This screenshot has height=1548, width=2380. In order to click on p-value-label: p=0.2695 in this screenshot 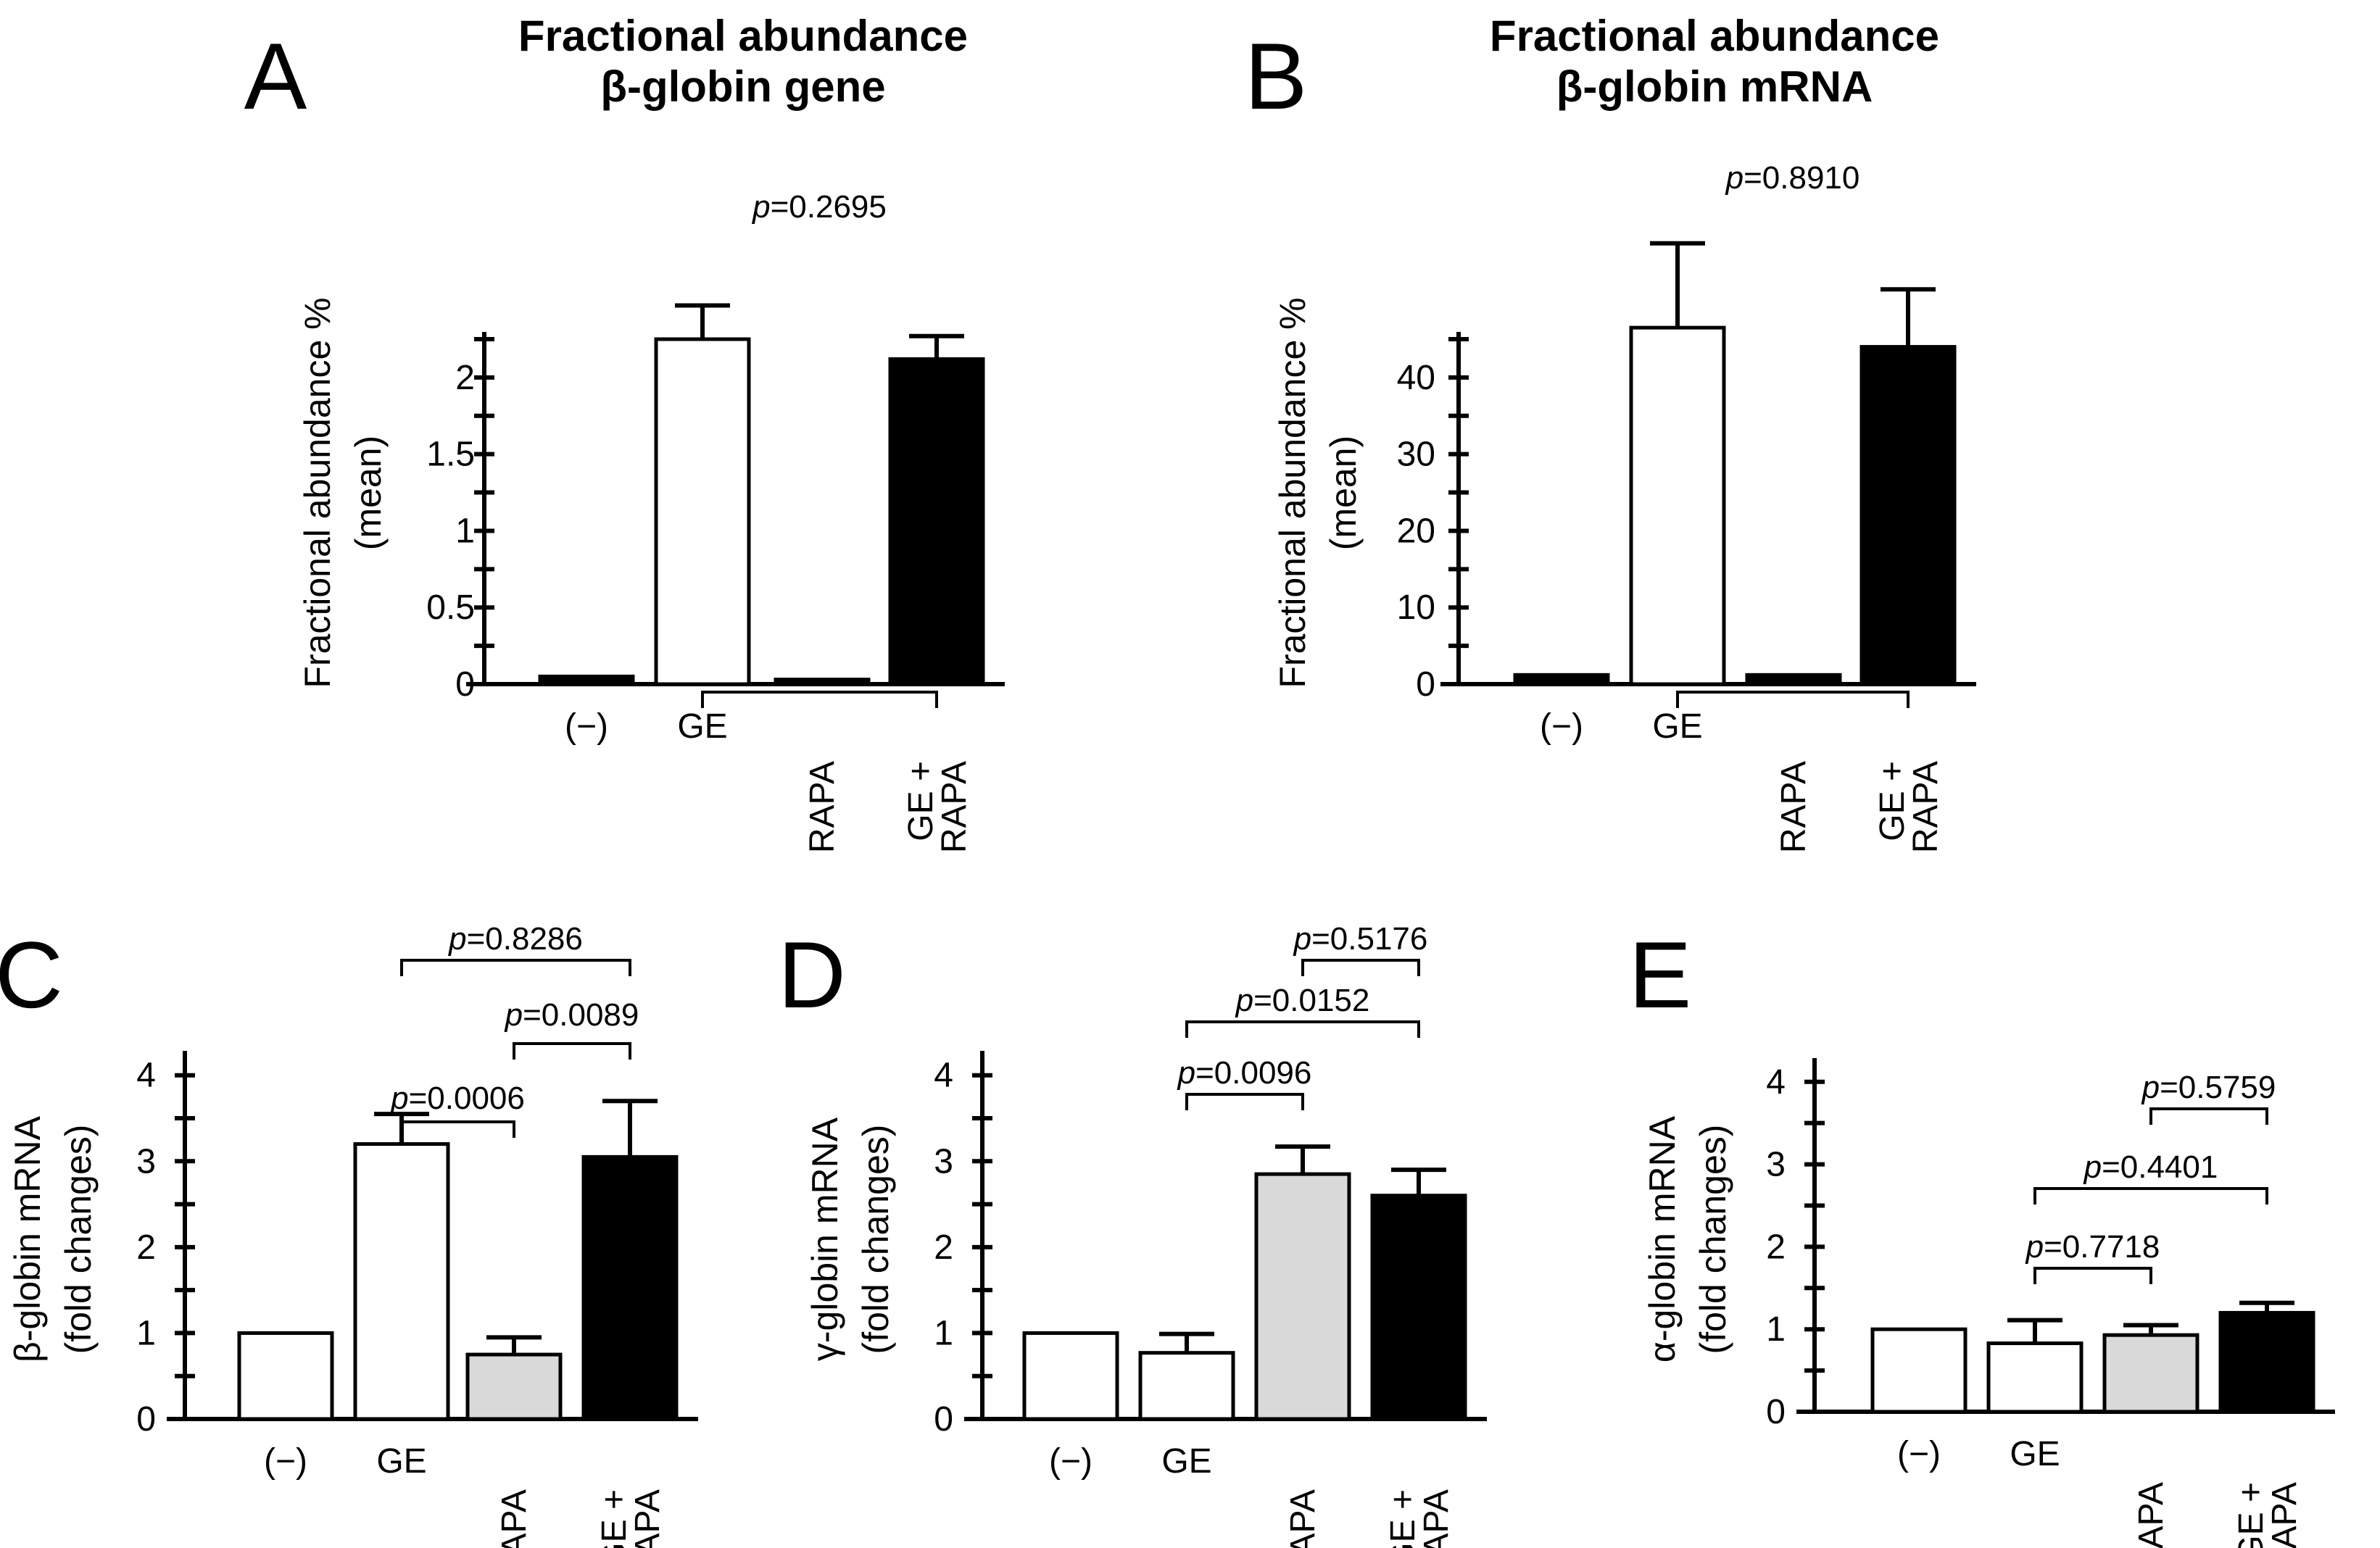, I will do `click(819, 207)`.